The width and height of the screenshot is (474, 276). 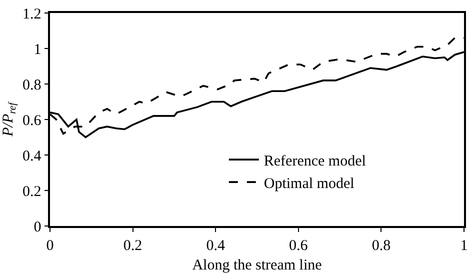 I want to click on x-tick-label: 0.6, so click(x=298, y=246).